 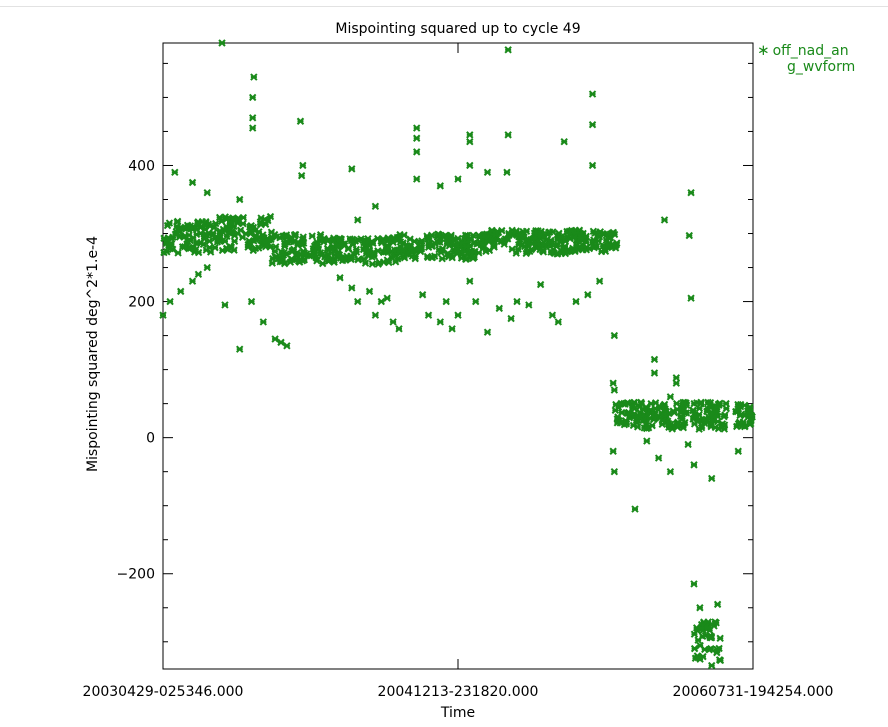 I want to click on top-divider, so click(x=444, y=6).